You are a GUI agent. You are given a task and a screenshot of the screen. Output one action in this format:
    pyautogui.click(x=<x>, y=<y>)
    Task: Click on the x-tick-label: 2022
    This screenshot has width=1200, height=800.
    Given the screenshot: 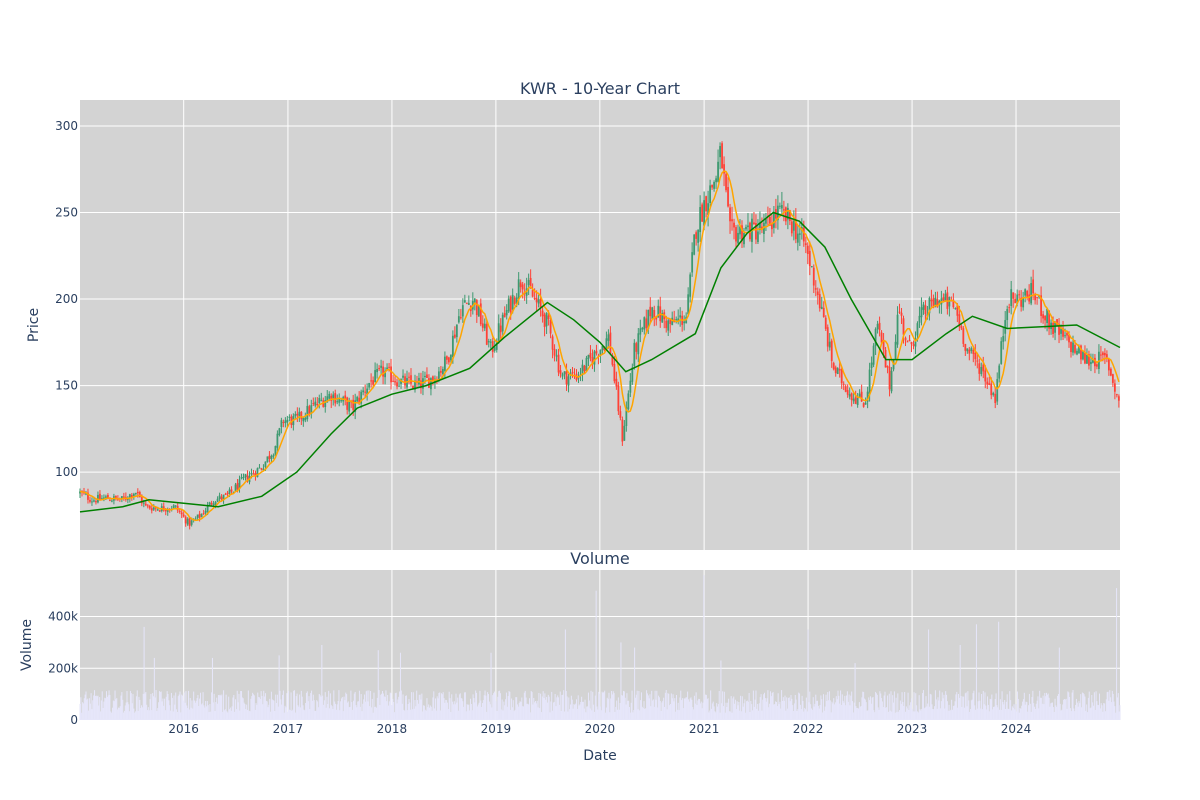 What is the action you would take?
    pyautogui.click(x=808, y=729)
    